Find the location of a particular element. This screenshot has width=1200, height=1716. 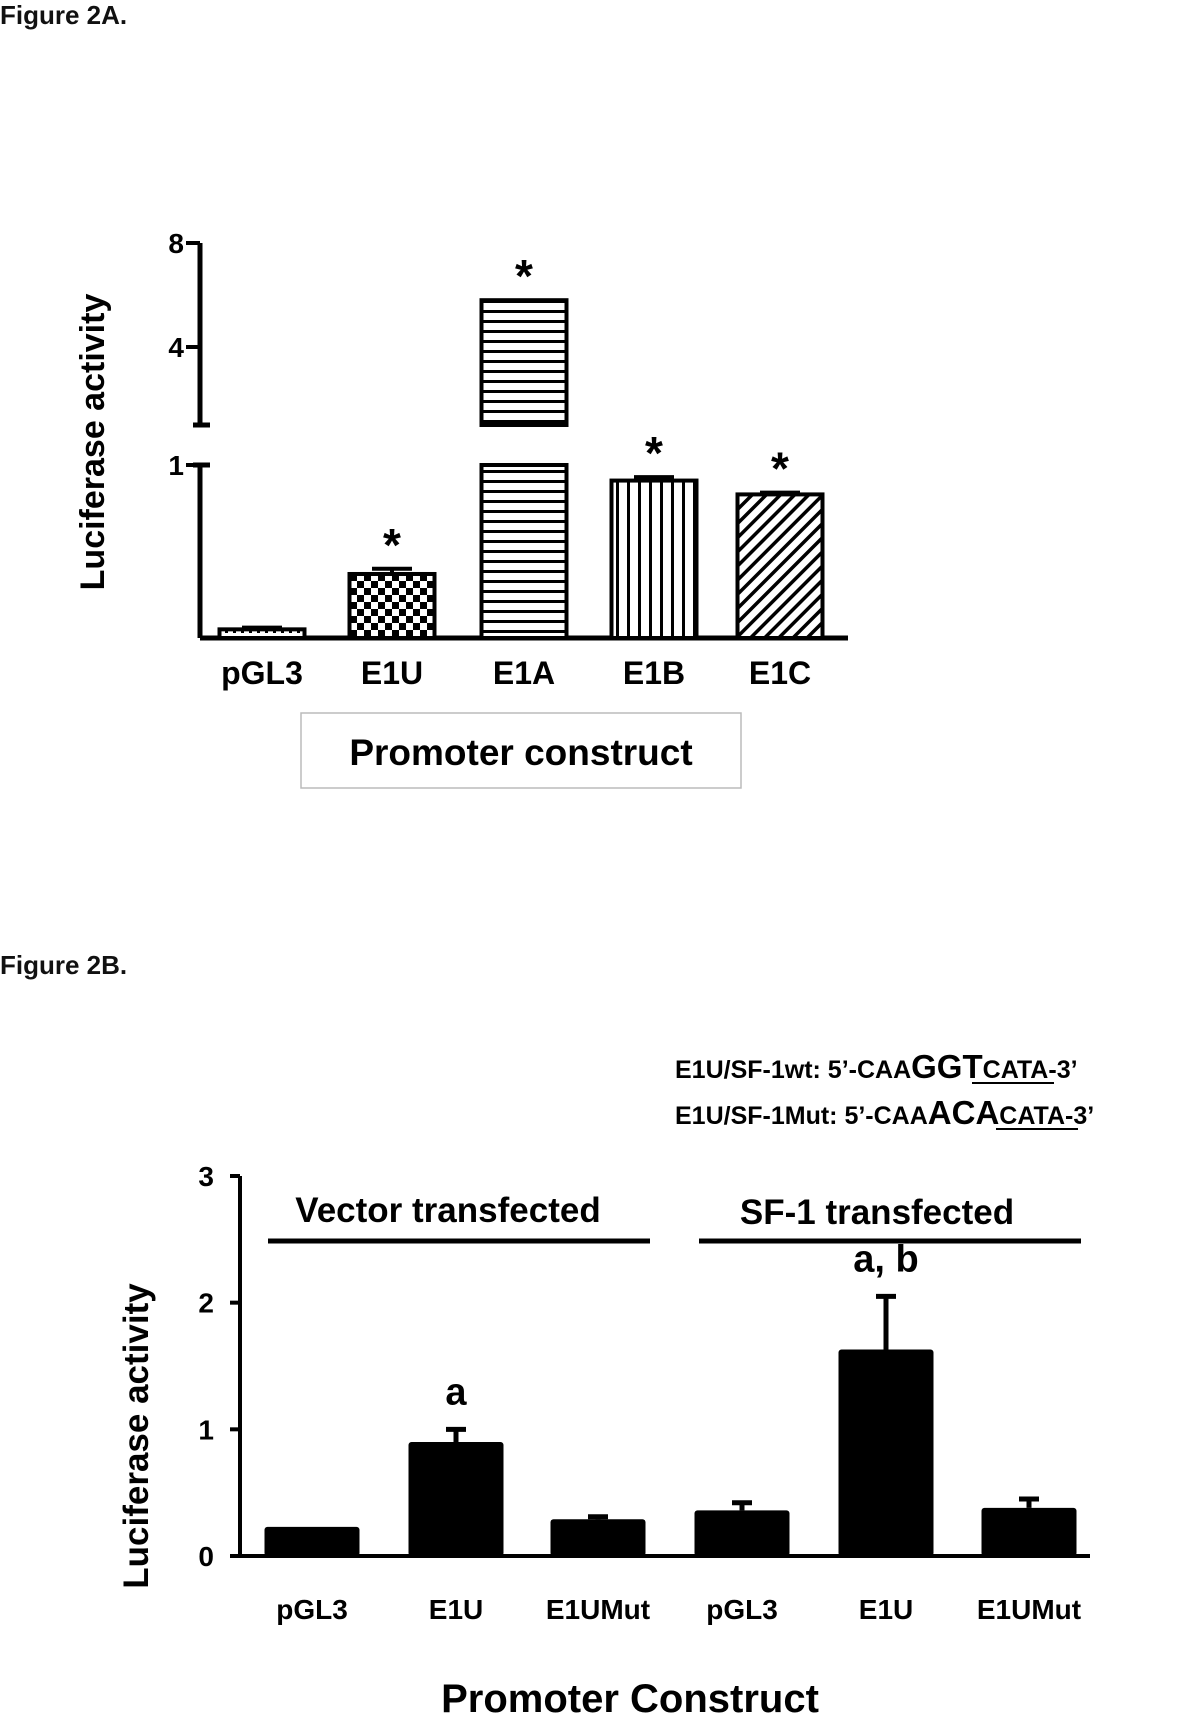

group-label-vector: Vector transfected is located at coordinates (447, 1210).